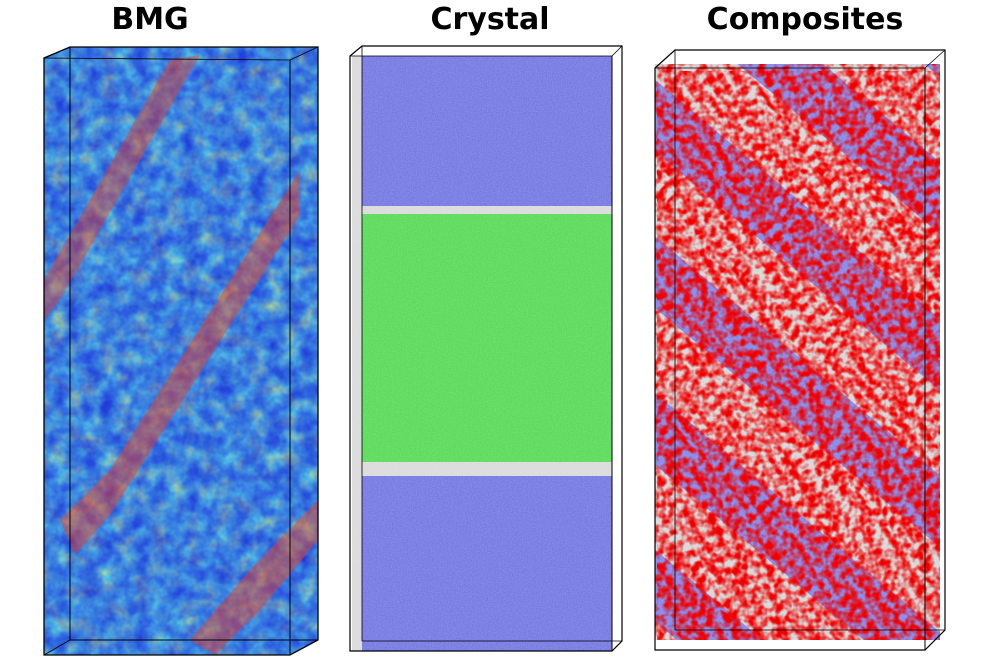  I want to click on panel-title-bmg: BMG, so click(150, 19).